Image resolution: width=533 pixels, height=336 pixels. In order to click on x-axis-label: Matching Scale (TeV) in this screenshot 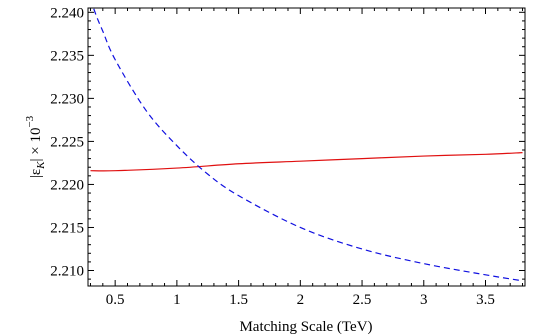, I will do `click(305, 327)`.